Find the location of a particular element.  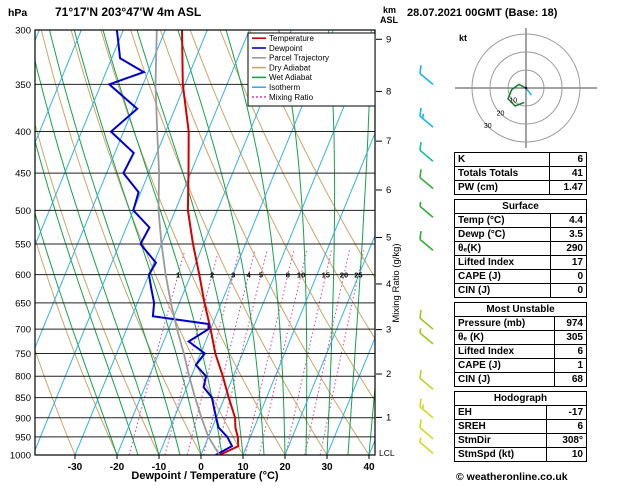

index-label: CIN (J) is located at coordinates (504, 379).